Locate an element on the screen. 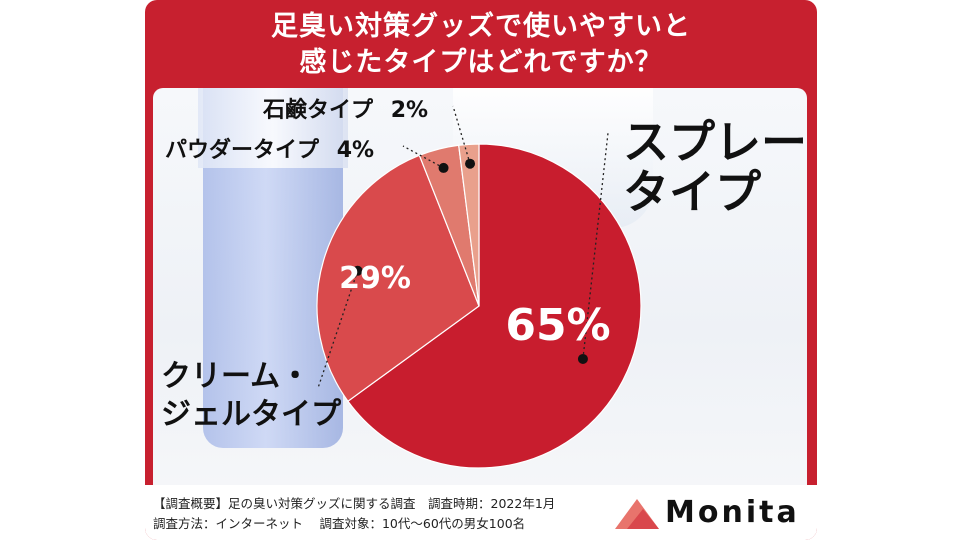 The image size is (960, 540). monita-logo-text: Monita is located at coordinates (732, 512).